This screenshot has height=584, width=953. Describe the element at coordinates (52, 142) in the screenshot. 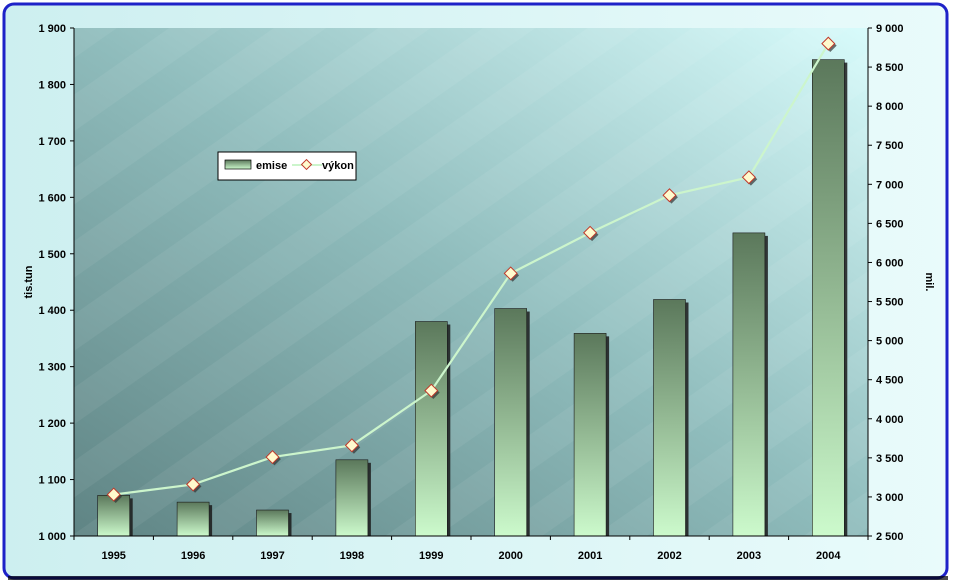

I see `y-tick-label: 1 700` at that location.